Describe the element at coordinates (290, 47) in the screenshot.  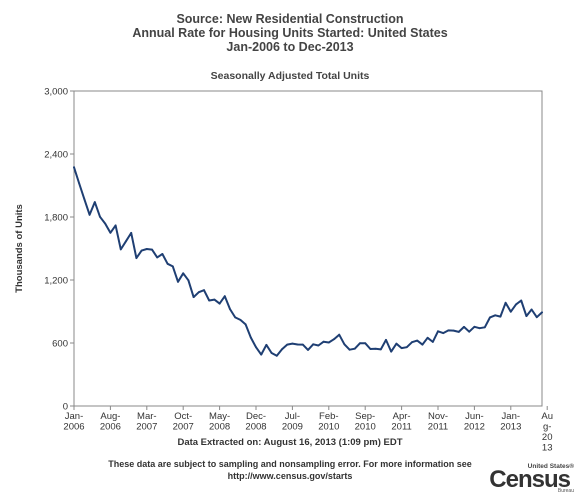
I see `chart-title-line-3: Jan-2006 to Dec-2013` at that location.